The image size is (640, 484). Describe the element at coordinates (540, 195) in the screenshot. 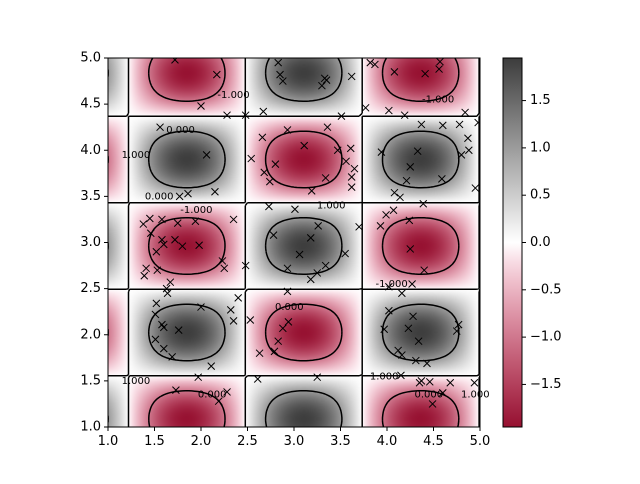

I see `colorbar-tick-label: 0.5` at that location.